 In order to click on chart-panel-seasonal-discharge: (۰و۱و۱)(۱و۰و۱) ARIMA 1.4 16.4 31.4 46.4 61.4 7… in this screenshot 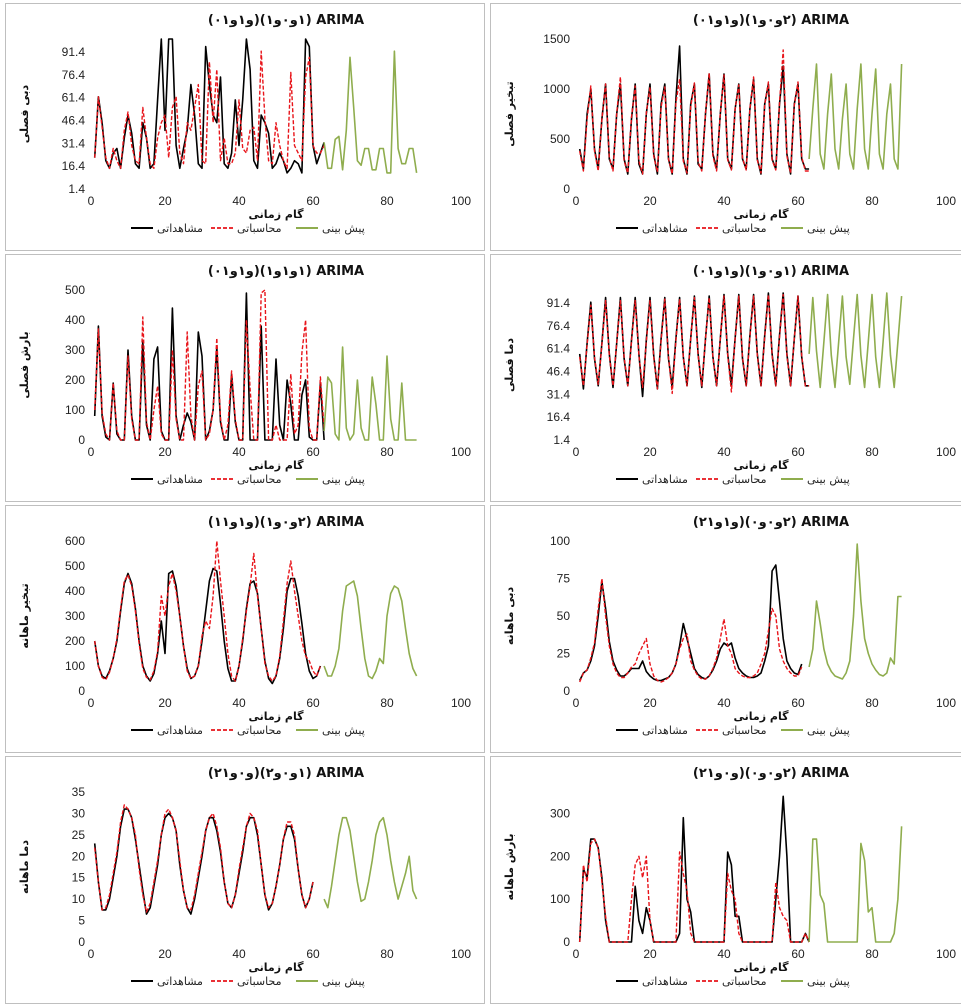, I will do `click(245, 127)`.